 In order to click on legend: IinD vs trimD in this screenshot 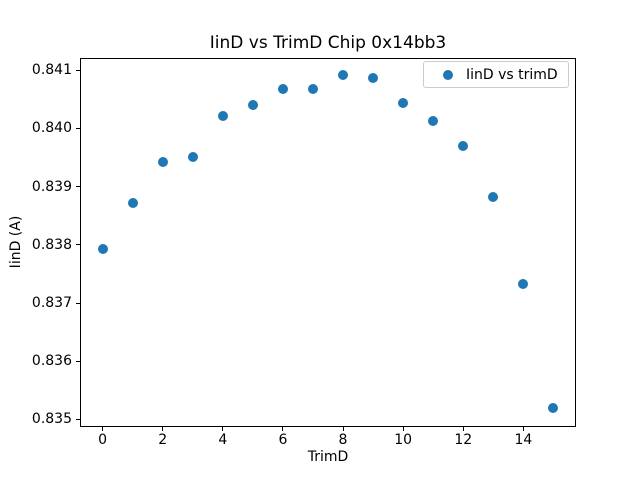, I will do `click(496, 74)`.